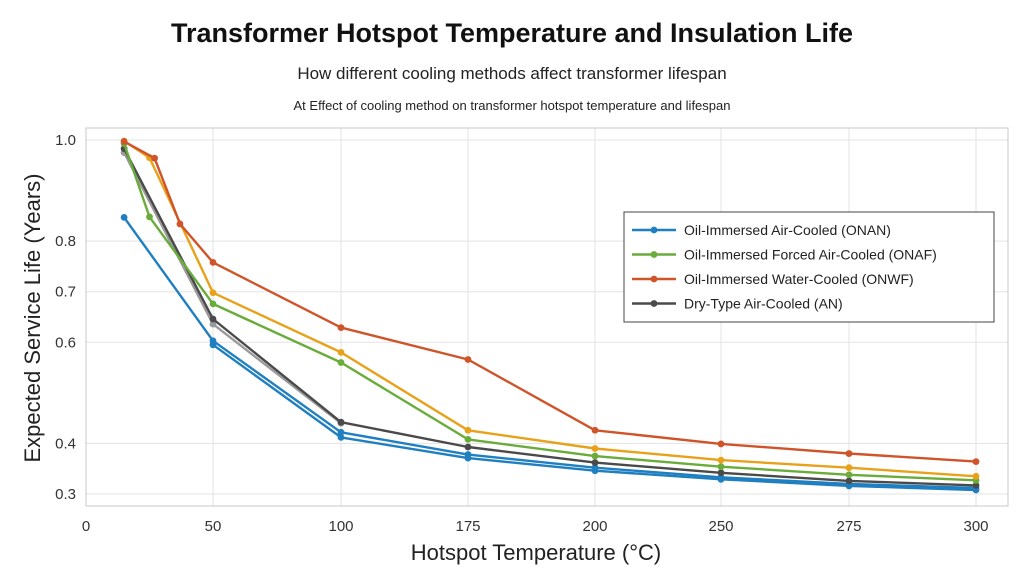 The height and width of the screenshot is (576, 1024). Describe the element at coordinates (232, 288) in the screenshot. I see `grey-trace-line` at that location.